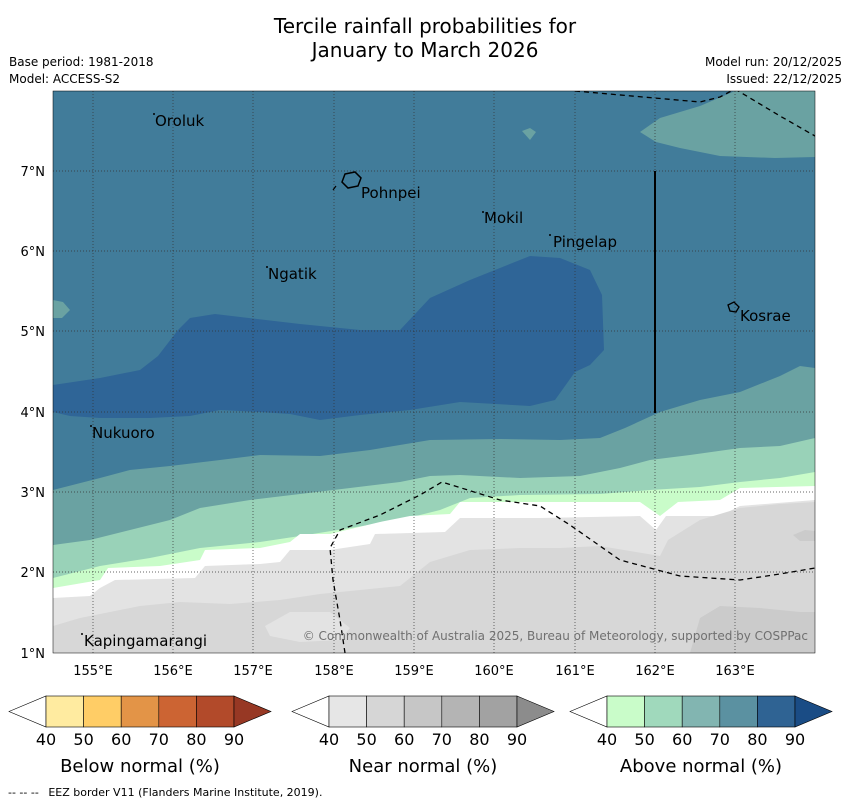 The height and width of the screenshot is (804, 850). What do you see at coordinates (585, 242) in the screenshot?
I see `place-label-pingelap: Pingelap` at bounding box center [585, 242].